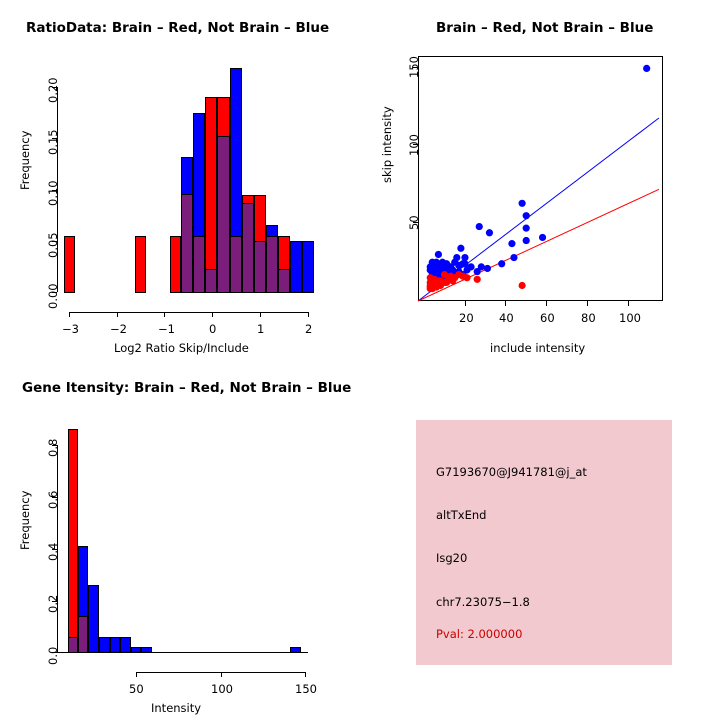  What do you see at coordinates (54, 292) in the screenshot?
I see `ratio-y-tick-0.00` at bounding box center [54, 292].